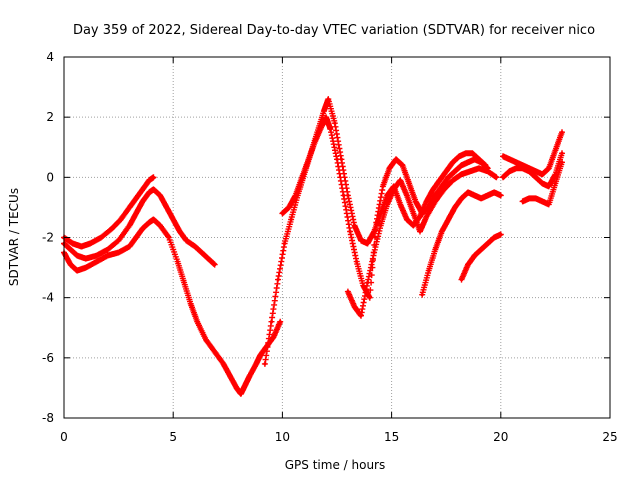 The width and height of the screenshot is (640, 480). I want to click on x-axis-label: GPS time / hours, so click(335, 465).